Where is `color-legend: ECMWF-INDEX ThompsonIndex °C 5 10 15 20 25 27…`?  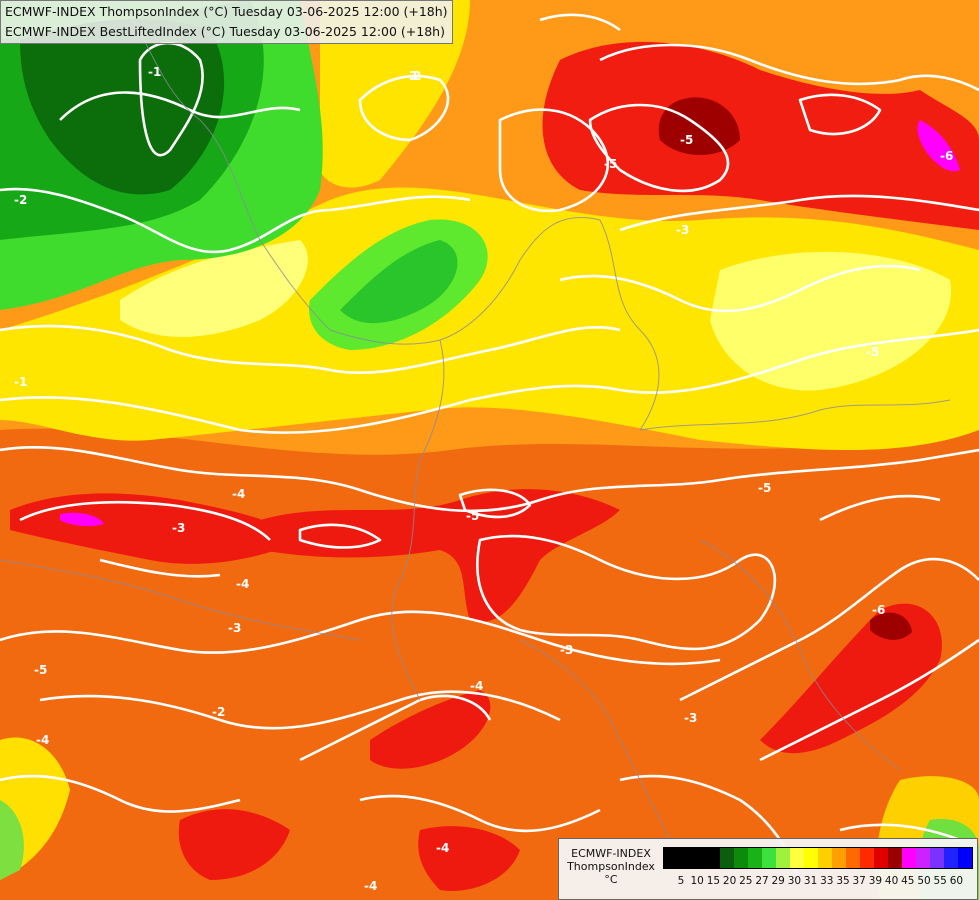
color-legend: ECMWF-INDEX ThompsonIndex °C 5 10 15 20 25 27… is located at coordinates (768, 869).